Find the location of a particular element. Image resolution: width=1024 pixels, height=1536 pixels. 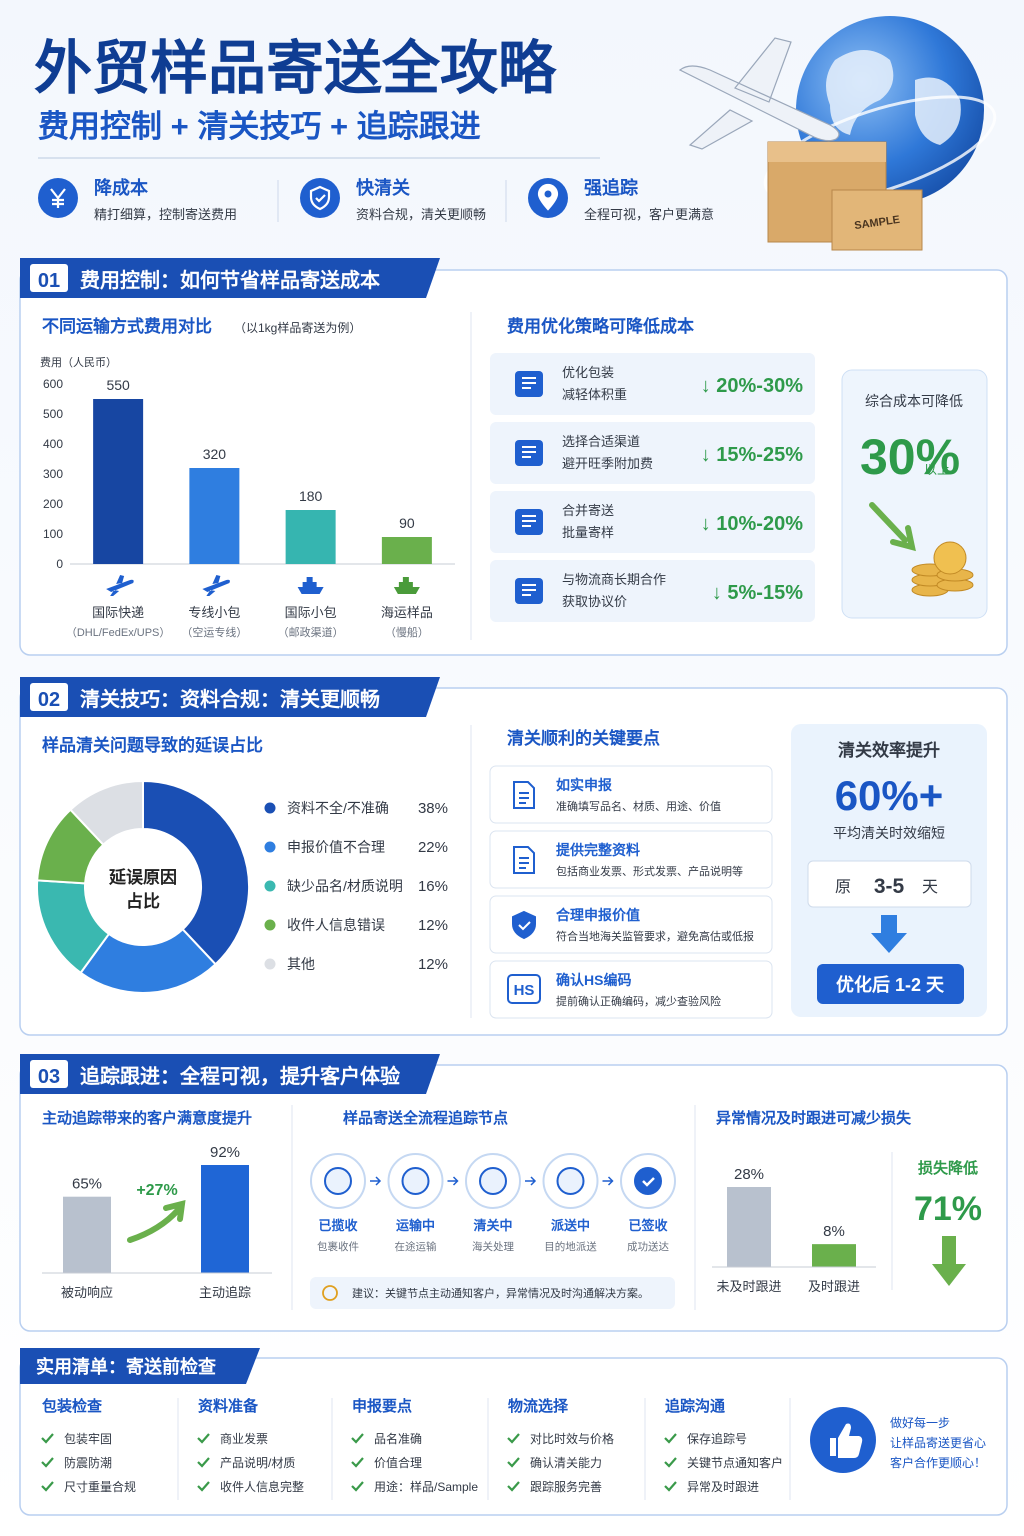

y-tick-label: 200 is located at coordinates (53, 504).